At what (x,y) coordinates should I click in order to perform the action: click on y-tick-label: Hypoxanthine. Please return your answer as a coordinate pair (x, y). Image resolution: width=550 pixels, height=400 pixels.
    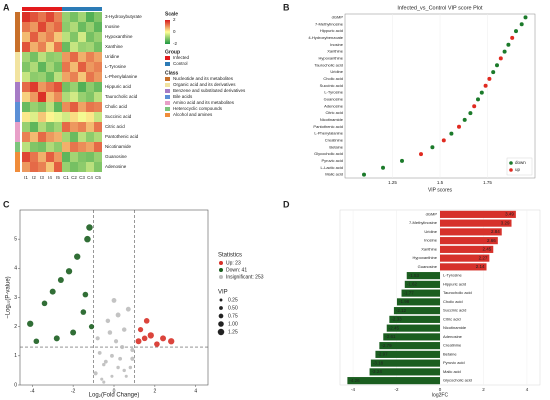
    Looking at the image, I should click on (331, 57).